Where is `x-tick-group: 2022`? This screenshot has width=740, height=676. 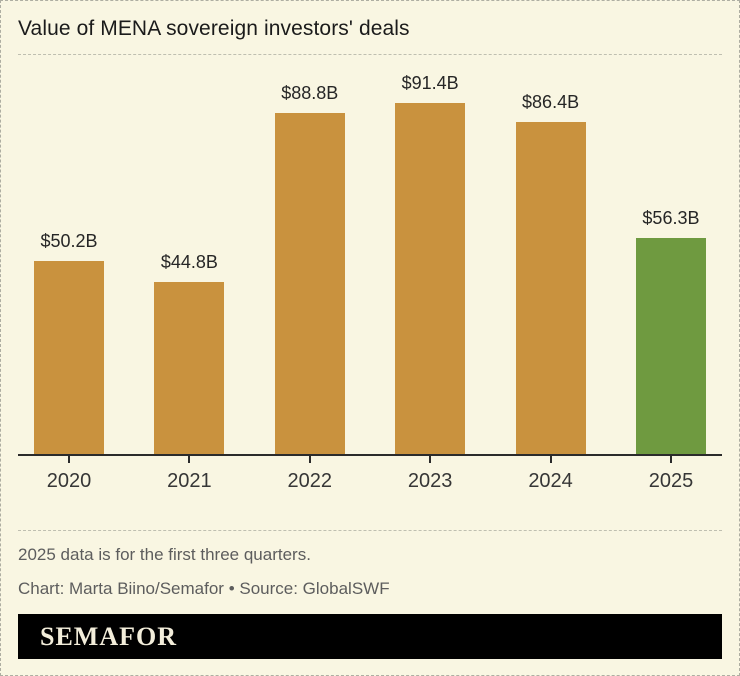 x-tick-group: 2022 is located at coordinates (310, 474).